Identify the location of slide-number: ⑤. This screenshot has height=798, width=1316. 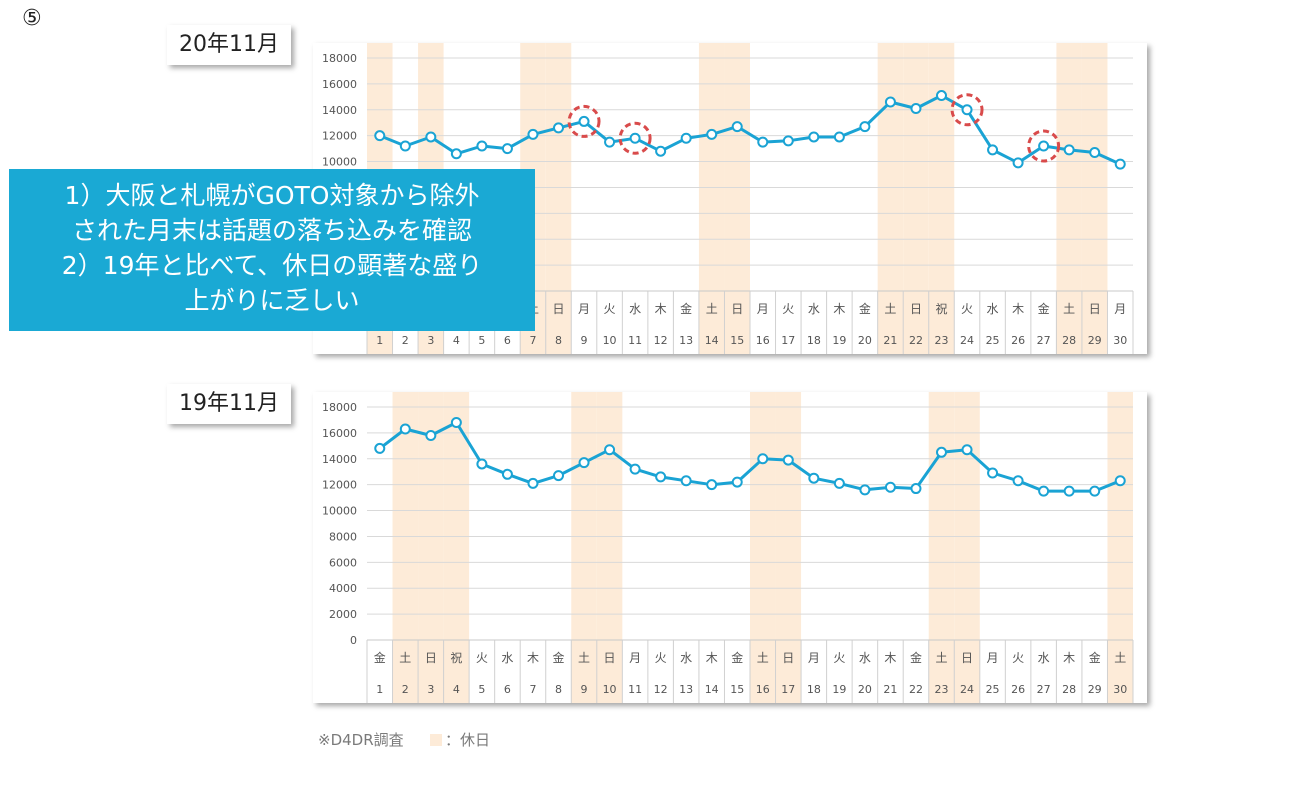
(32, 18).